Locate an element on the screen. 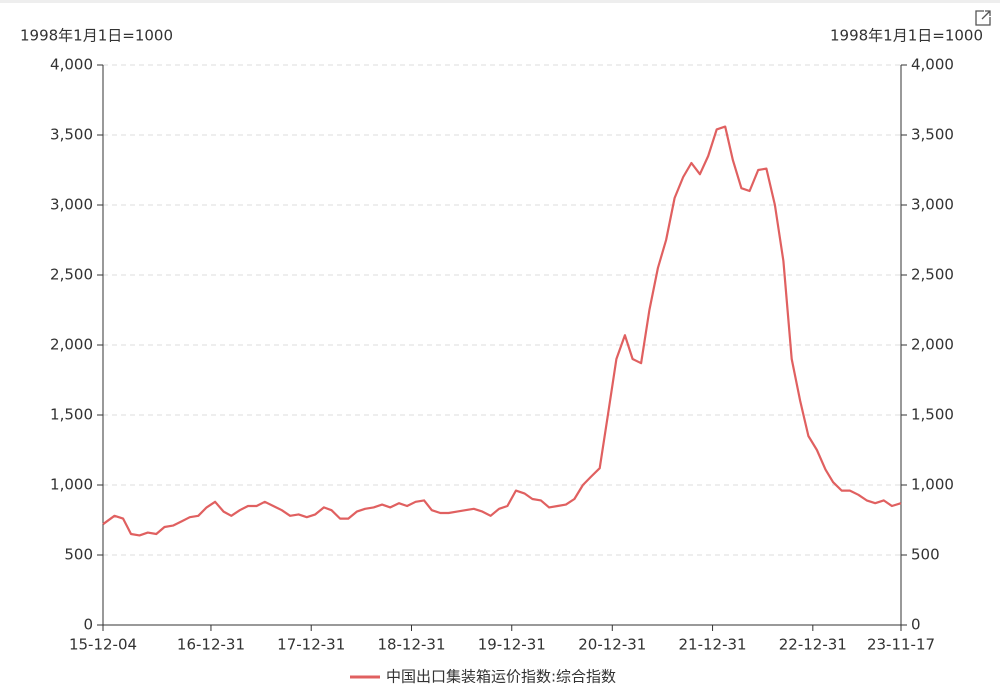 This screenshot has width=1000, height=695. y-tick-label: 4,000 is located at coordinates (71, 65).